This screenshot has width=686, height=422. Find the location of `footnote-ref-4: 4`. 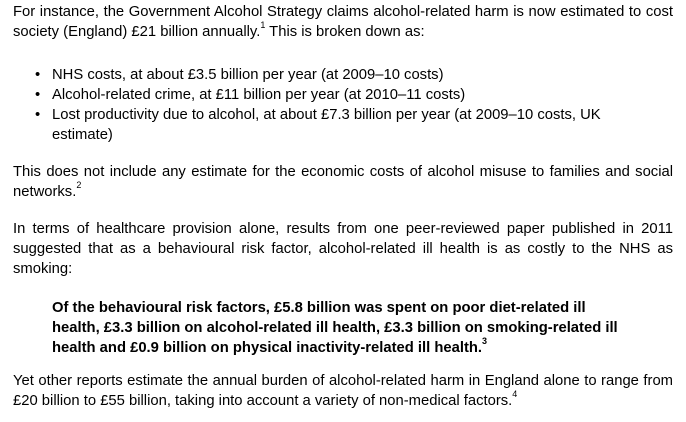

footnote-ref-4: 4 is located at coordinates (515, 394).